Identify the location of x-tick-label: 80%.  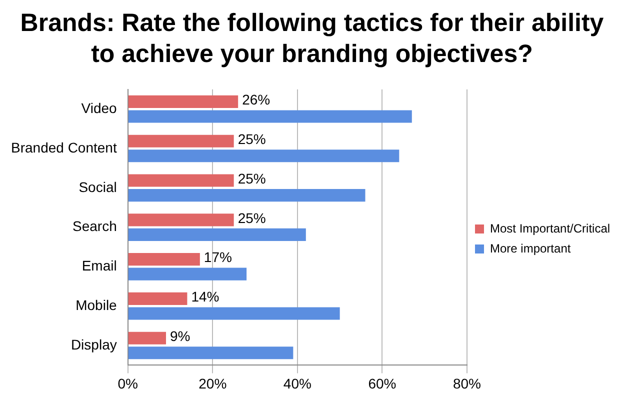
(467, 383).